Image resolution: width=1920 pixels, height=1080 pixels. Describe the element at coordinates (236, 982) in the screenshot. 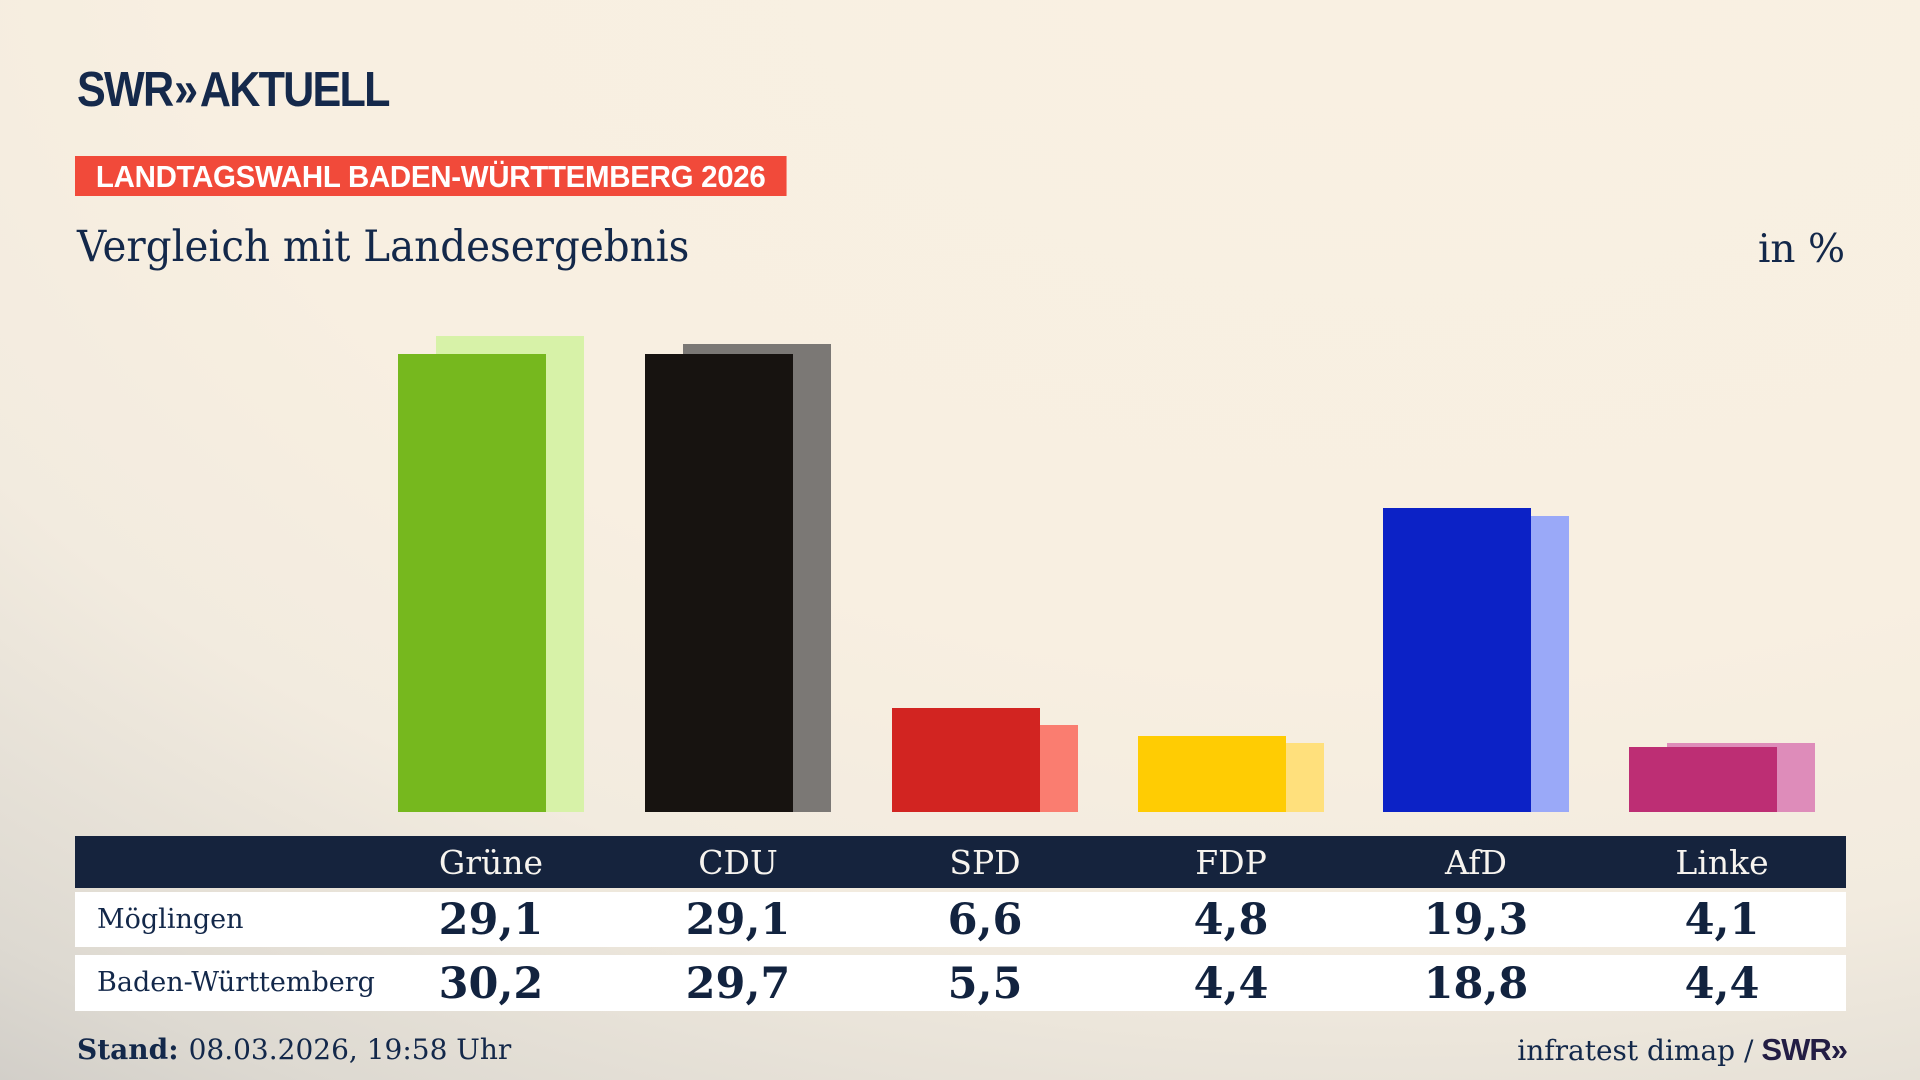

I see `row-label-baden-wuerttemberg: Baden-Württemberg` at that location.